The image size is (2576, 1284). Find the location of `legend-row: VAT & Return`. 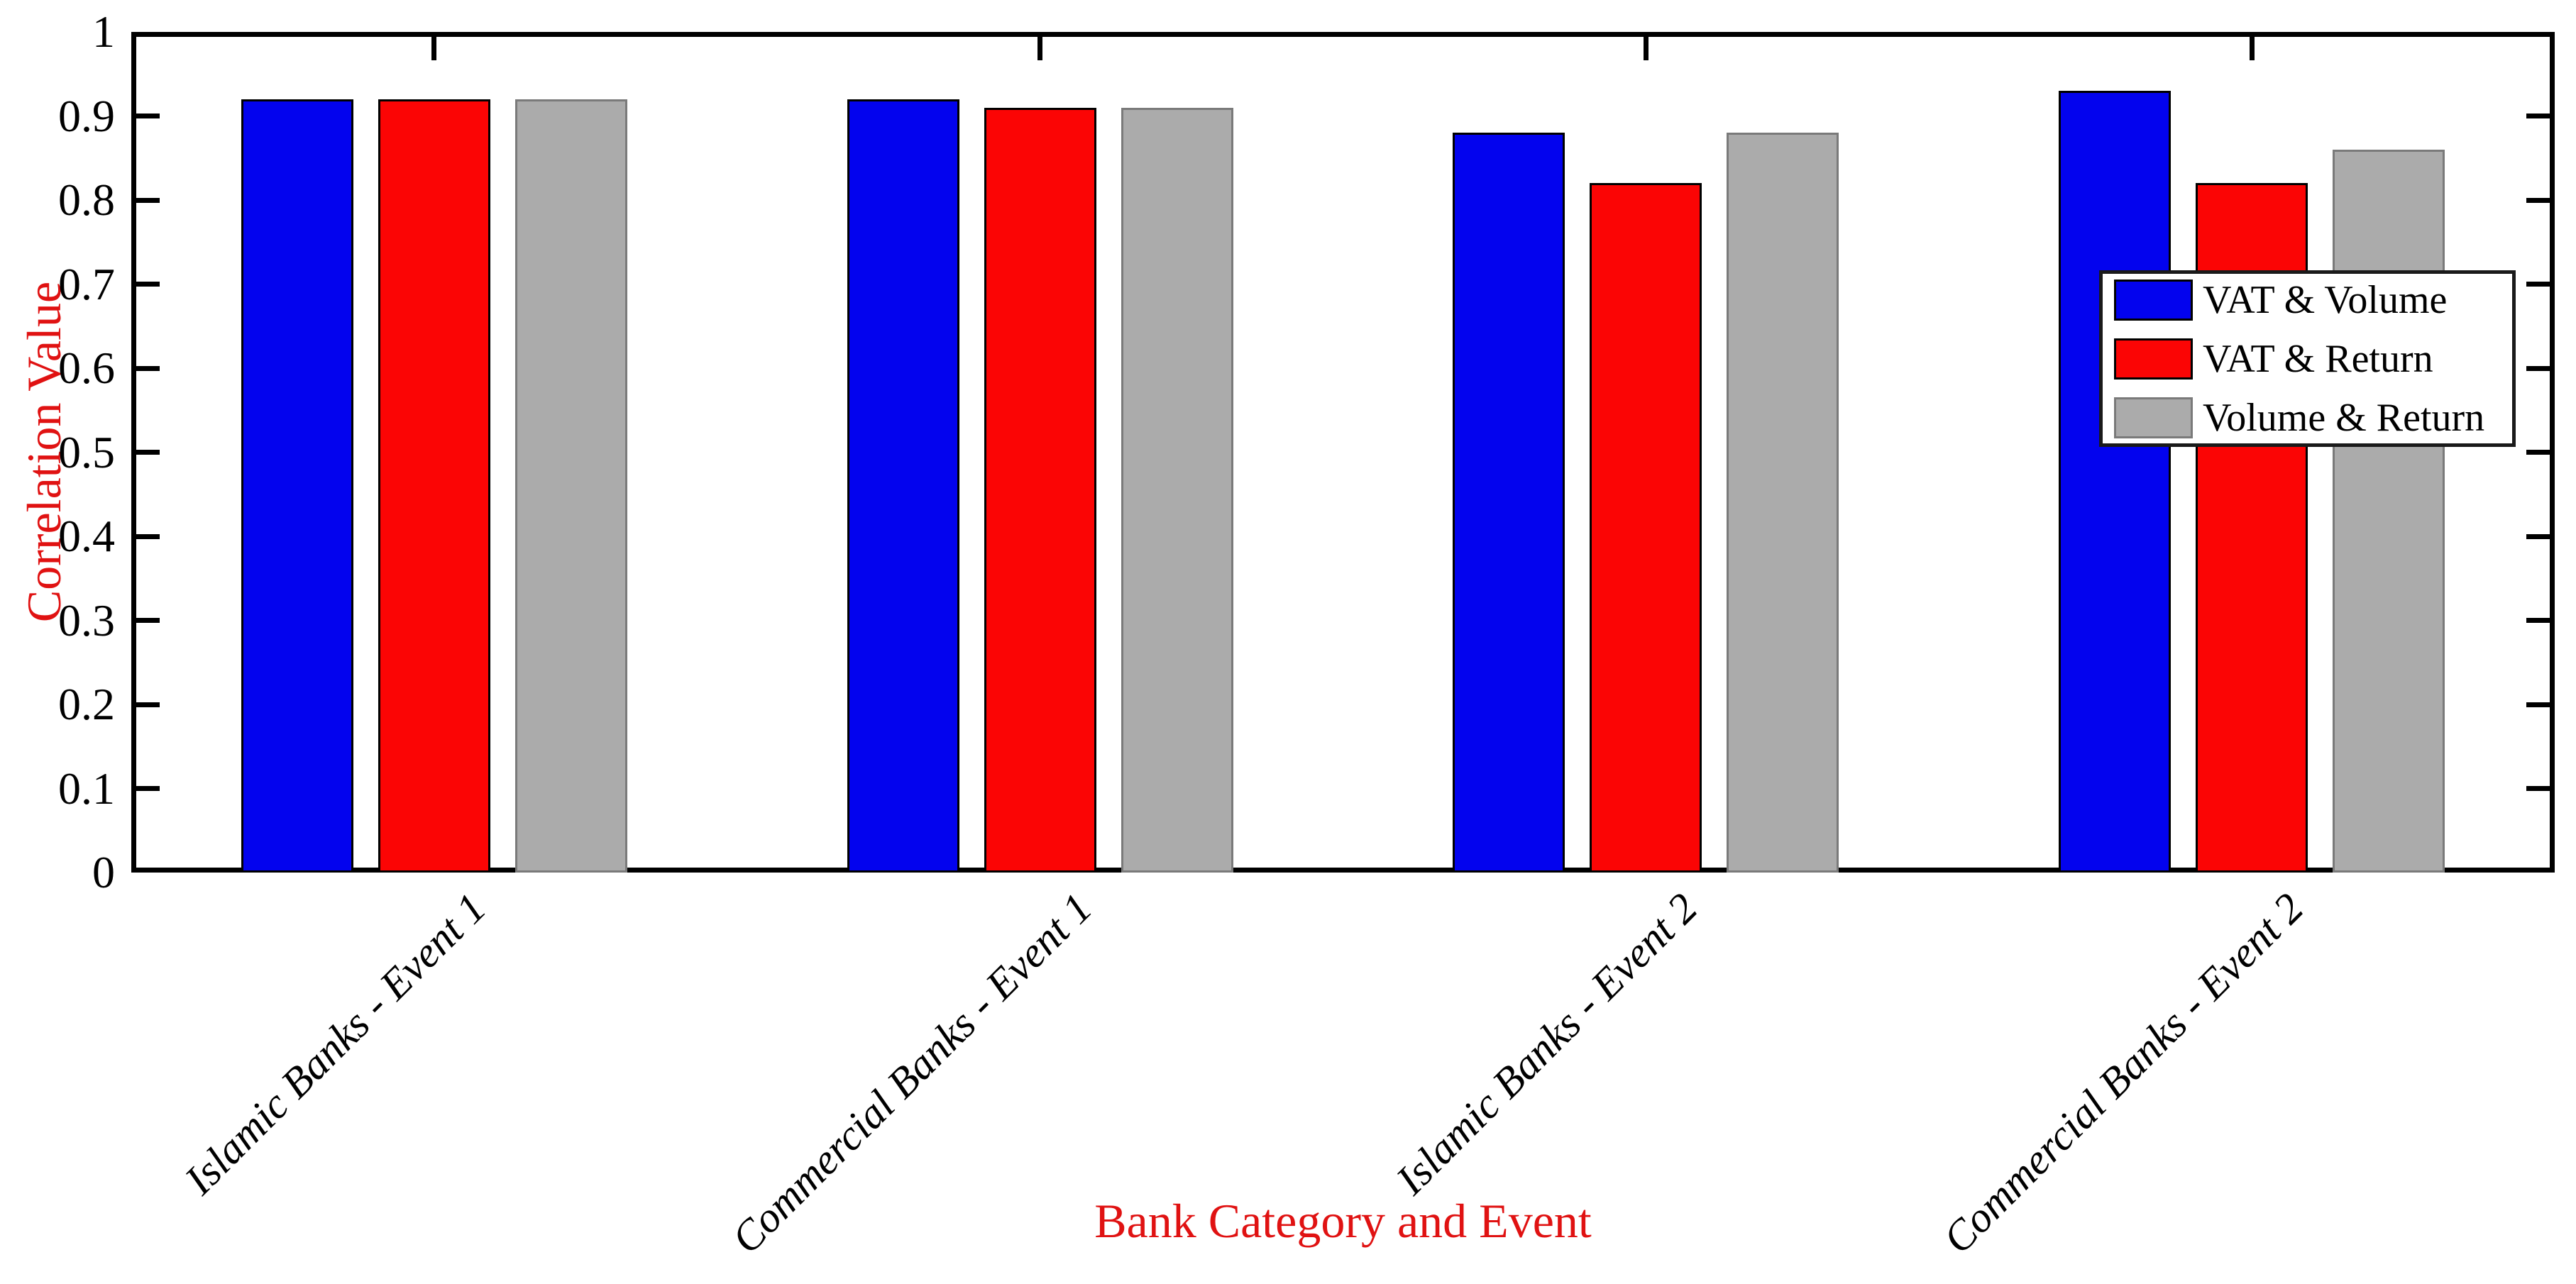

legend-row: VAT & Return is located at coordinates (2313, 358).